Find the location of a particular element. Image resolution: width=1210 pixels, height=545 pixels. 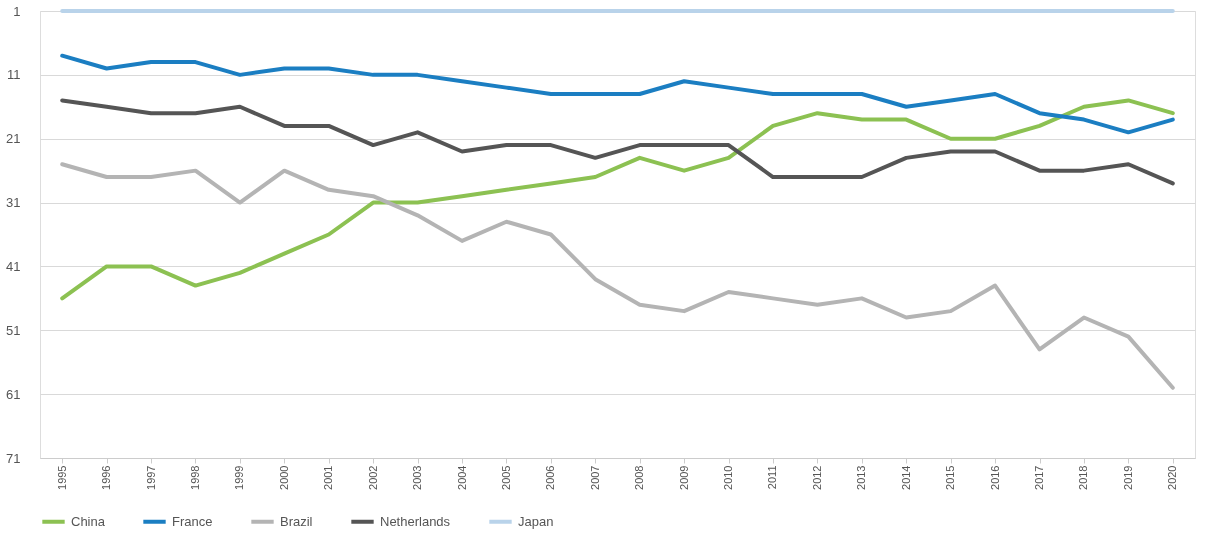

legend-label: Netherlands is located at coordinates (415, 521).